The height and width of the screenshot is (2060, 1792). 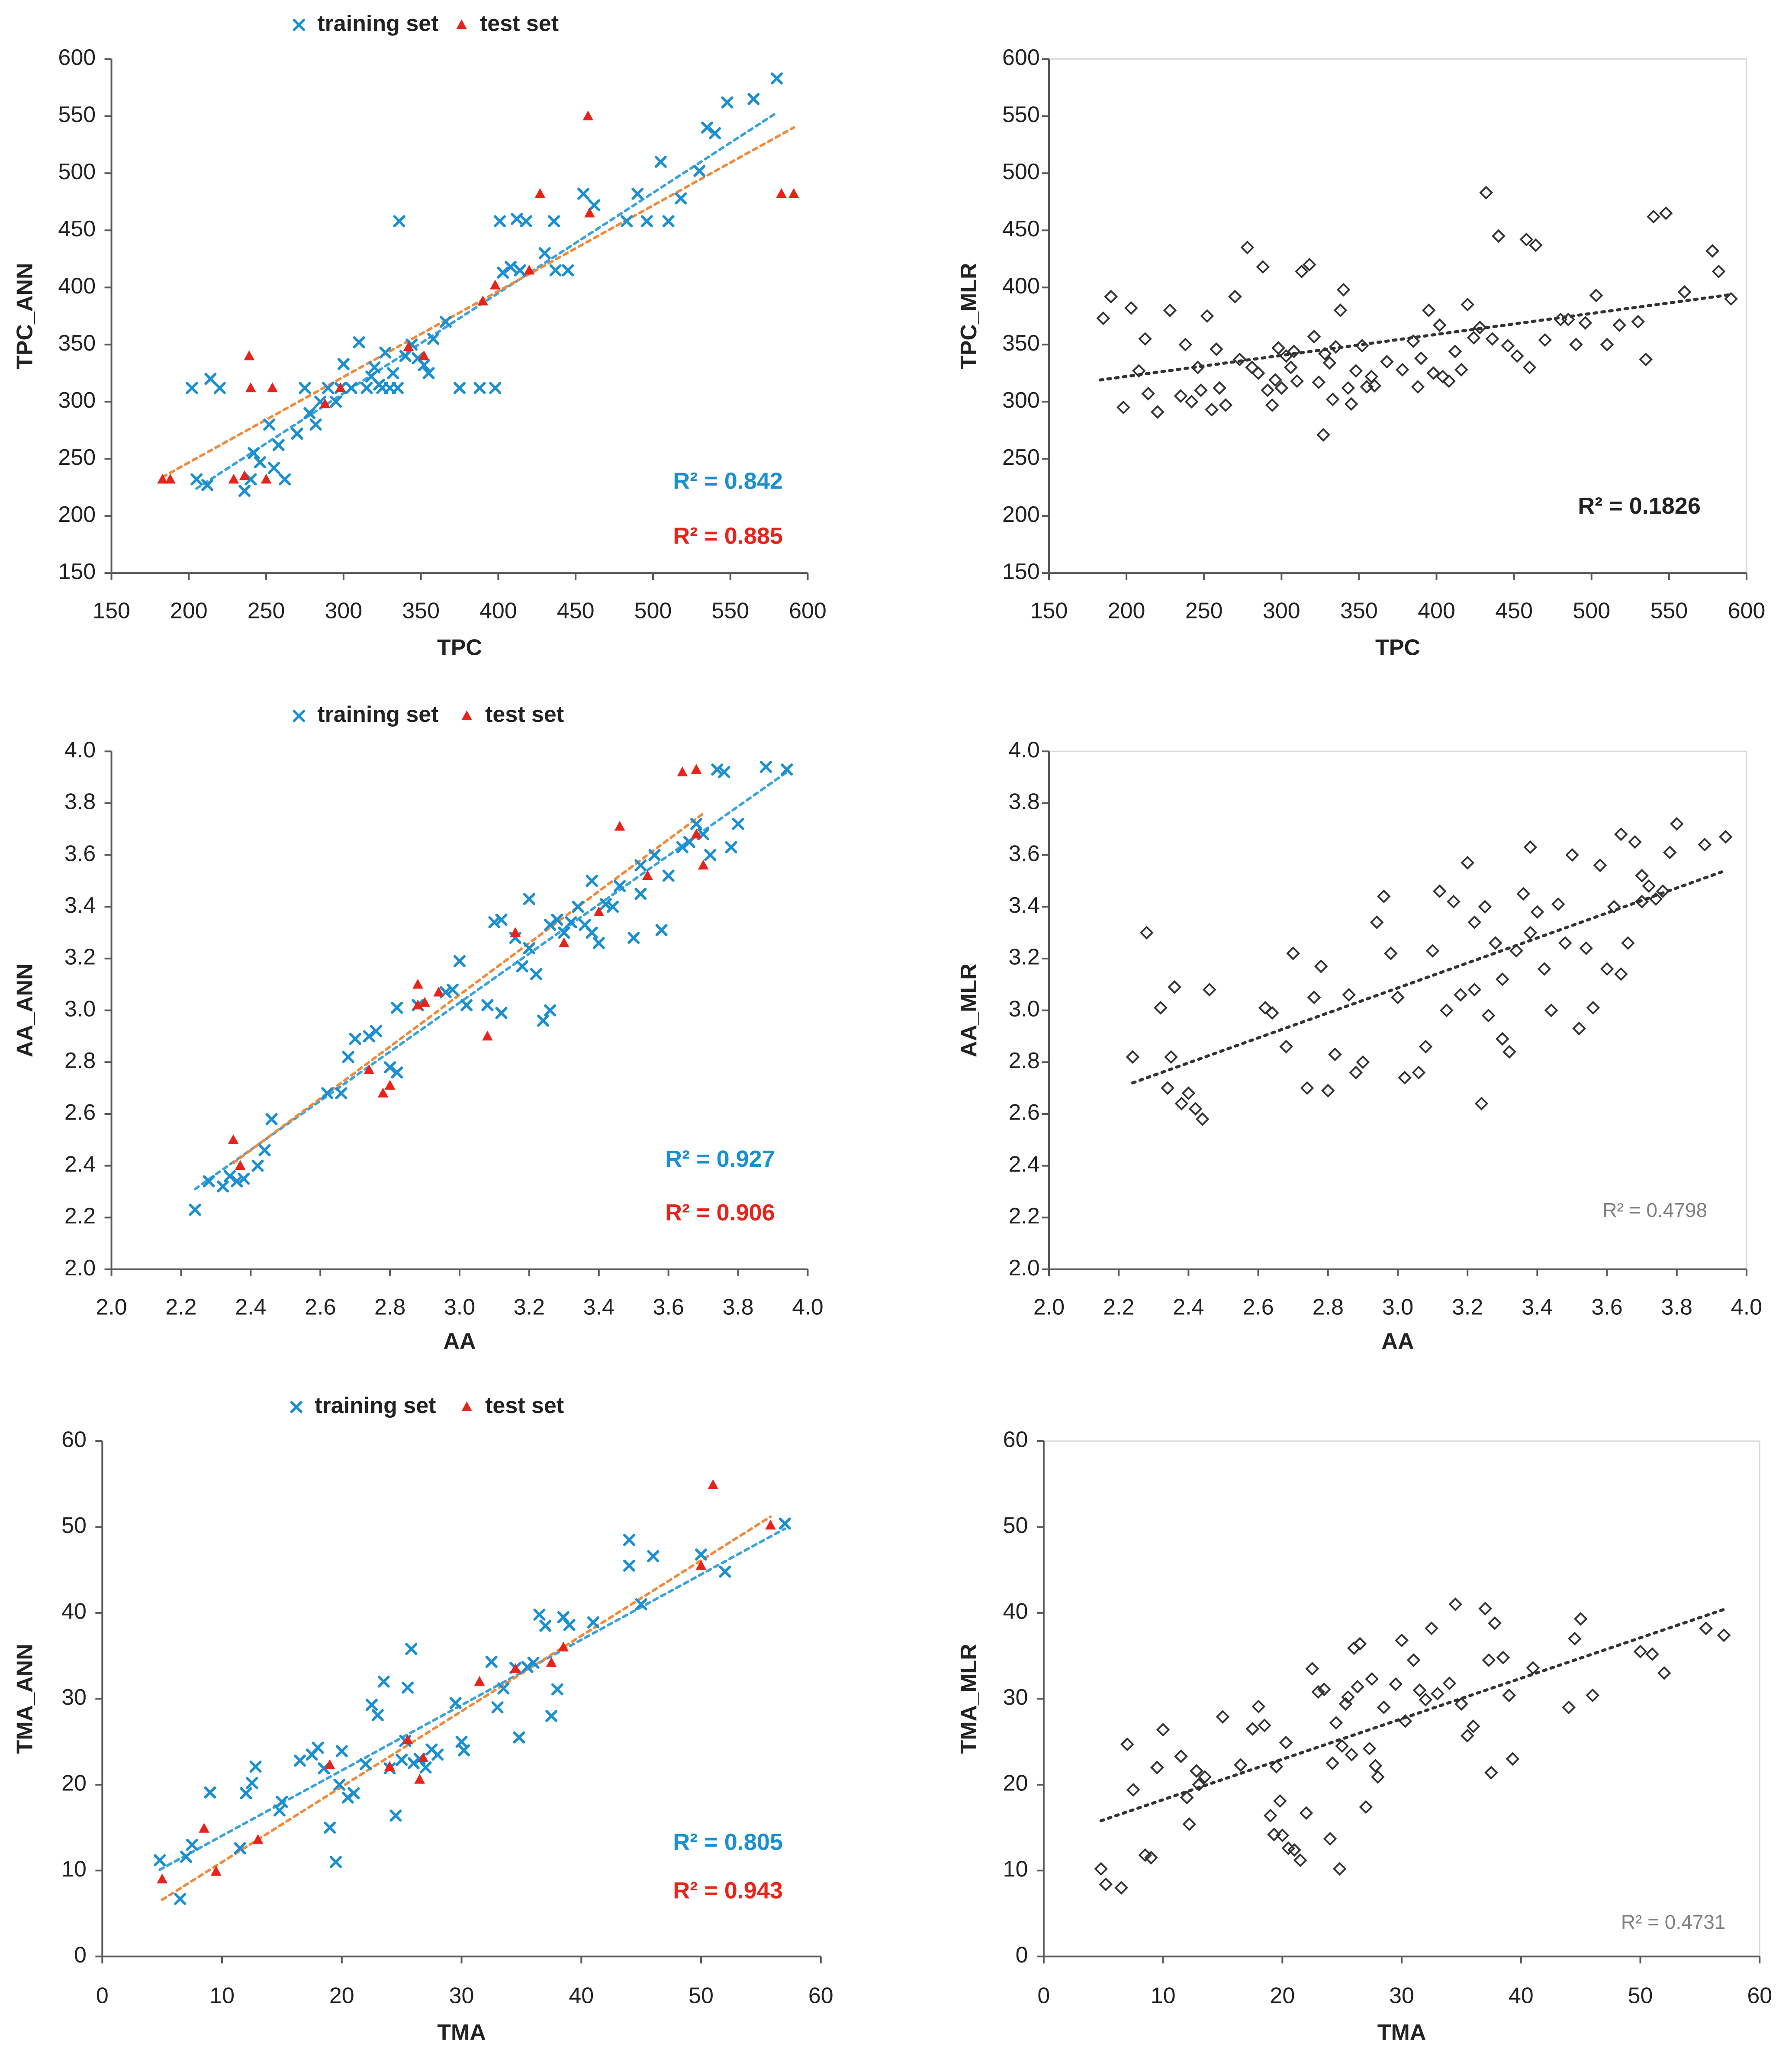 What do you see at coordinates (77, 571) in the screenshot?
I see `y-tick-label: 150` at bounding box center [77, 571].